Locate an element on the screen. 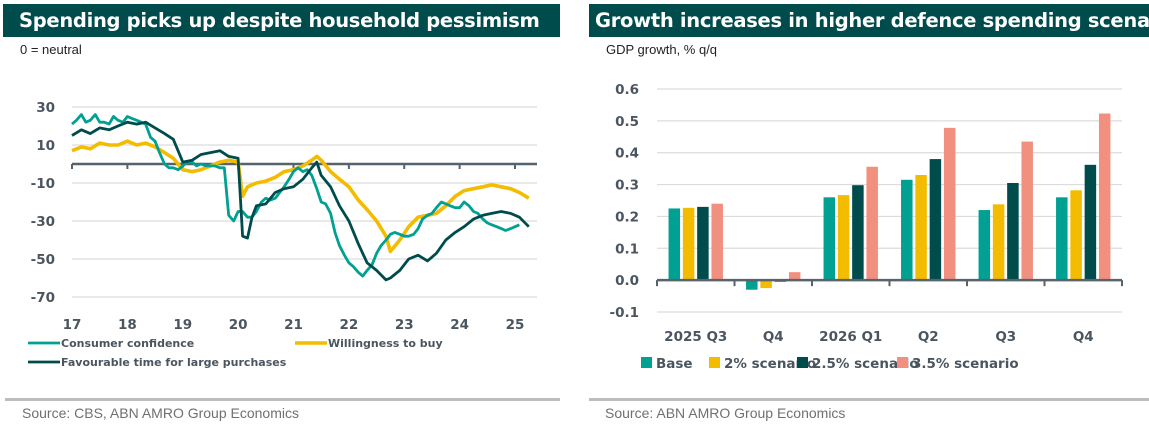  y-tick-label: 10 is located at coordinates (45, 146).